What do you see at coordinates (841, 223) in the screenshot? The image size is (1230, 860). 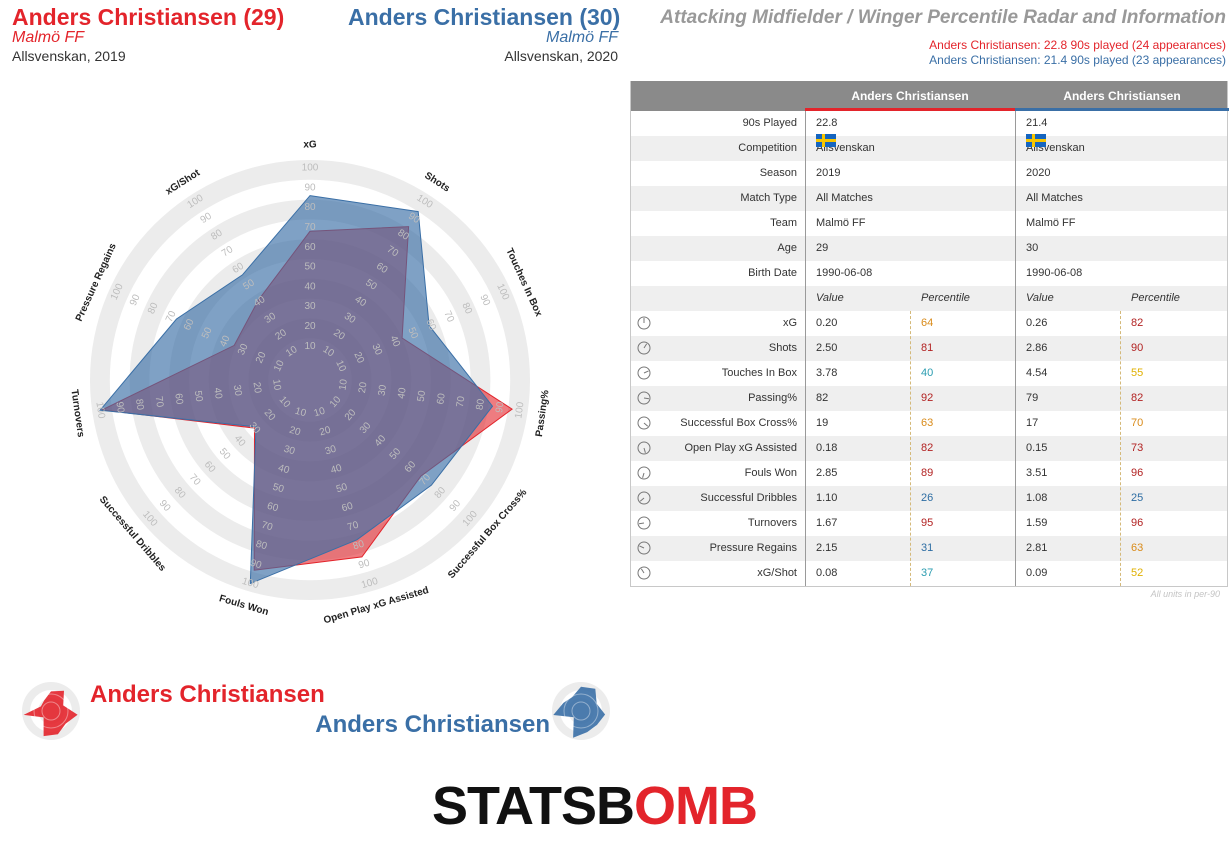 I see `player1-value: Malmö FF` at bounding box center [841, 223].